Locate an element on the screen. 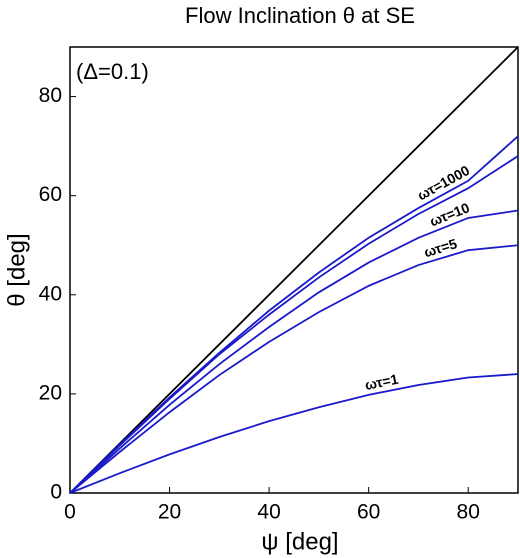 Image resolution: width=520 pixels, height=558 pixels. y-tick-label: 0 is located at coordinates (56, 492).